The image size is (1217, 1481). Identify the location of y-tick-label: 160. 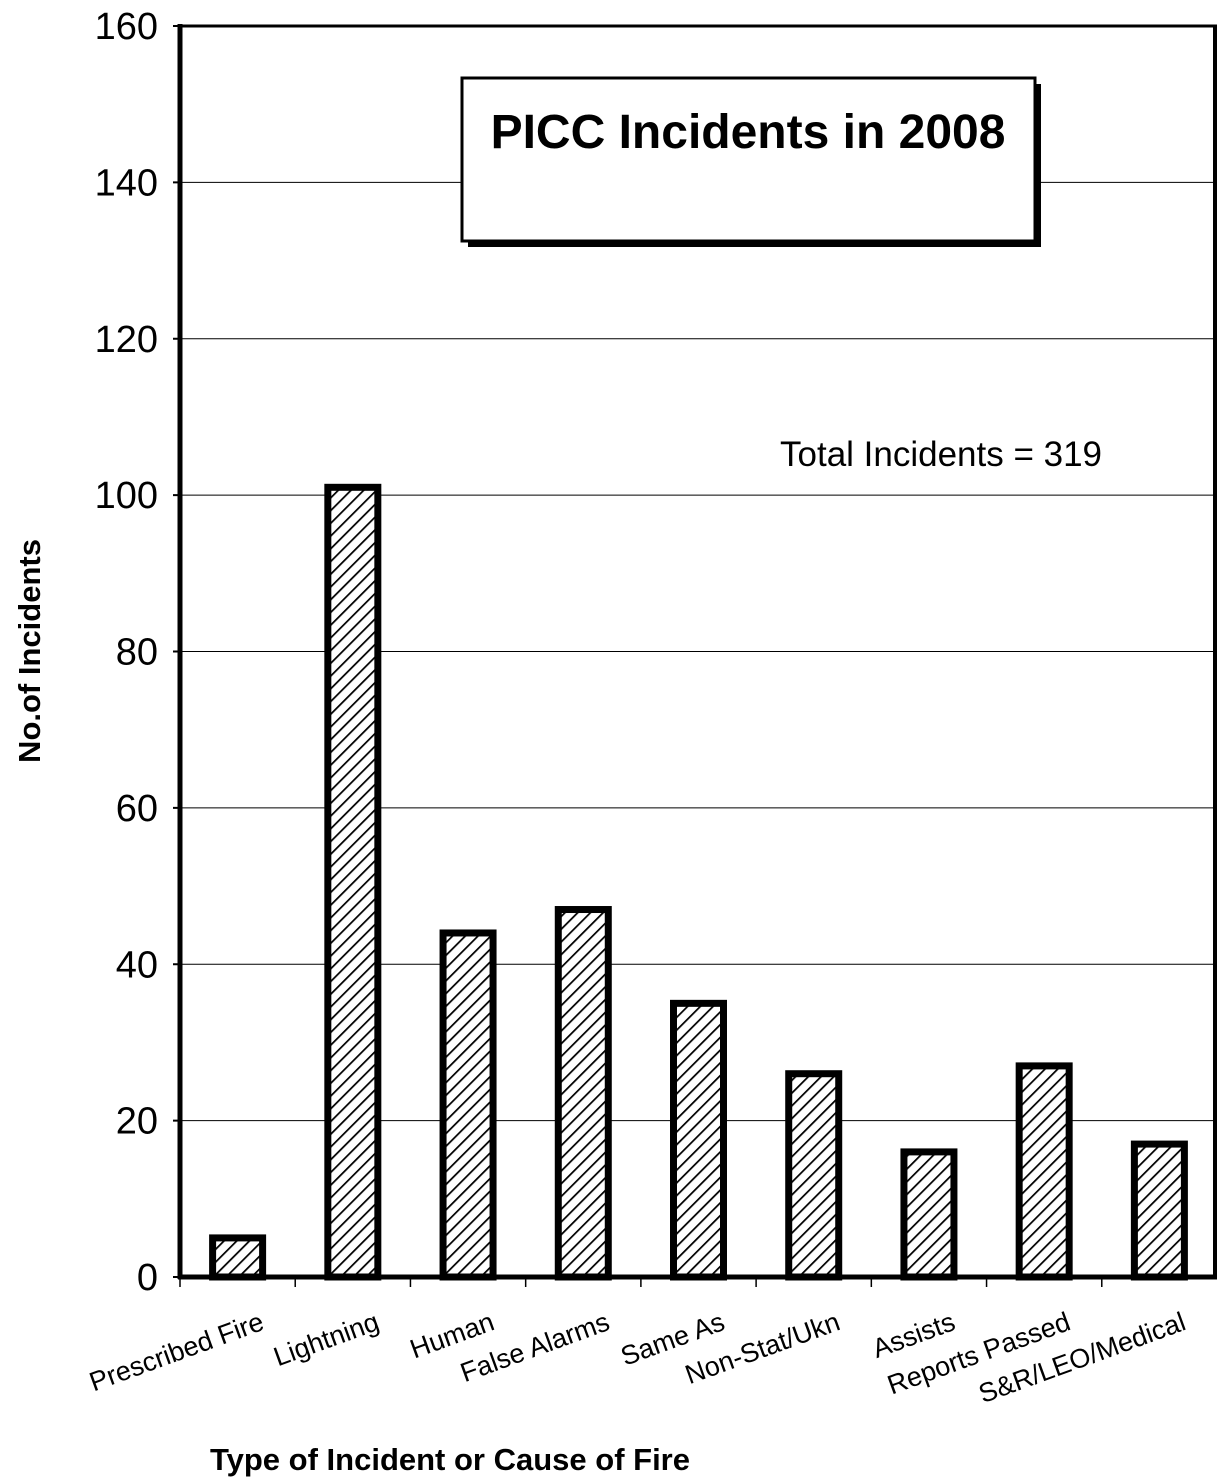
(126, 27).